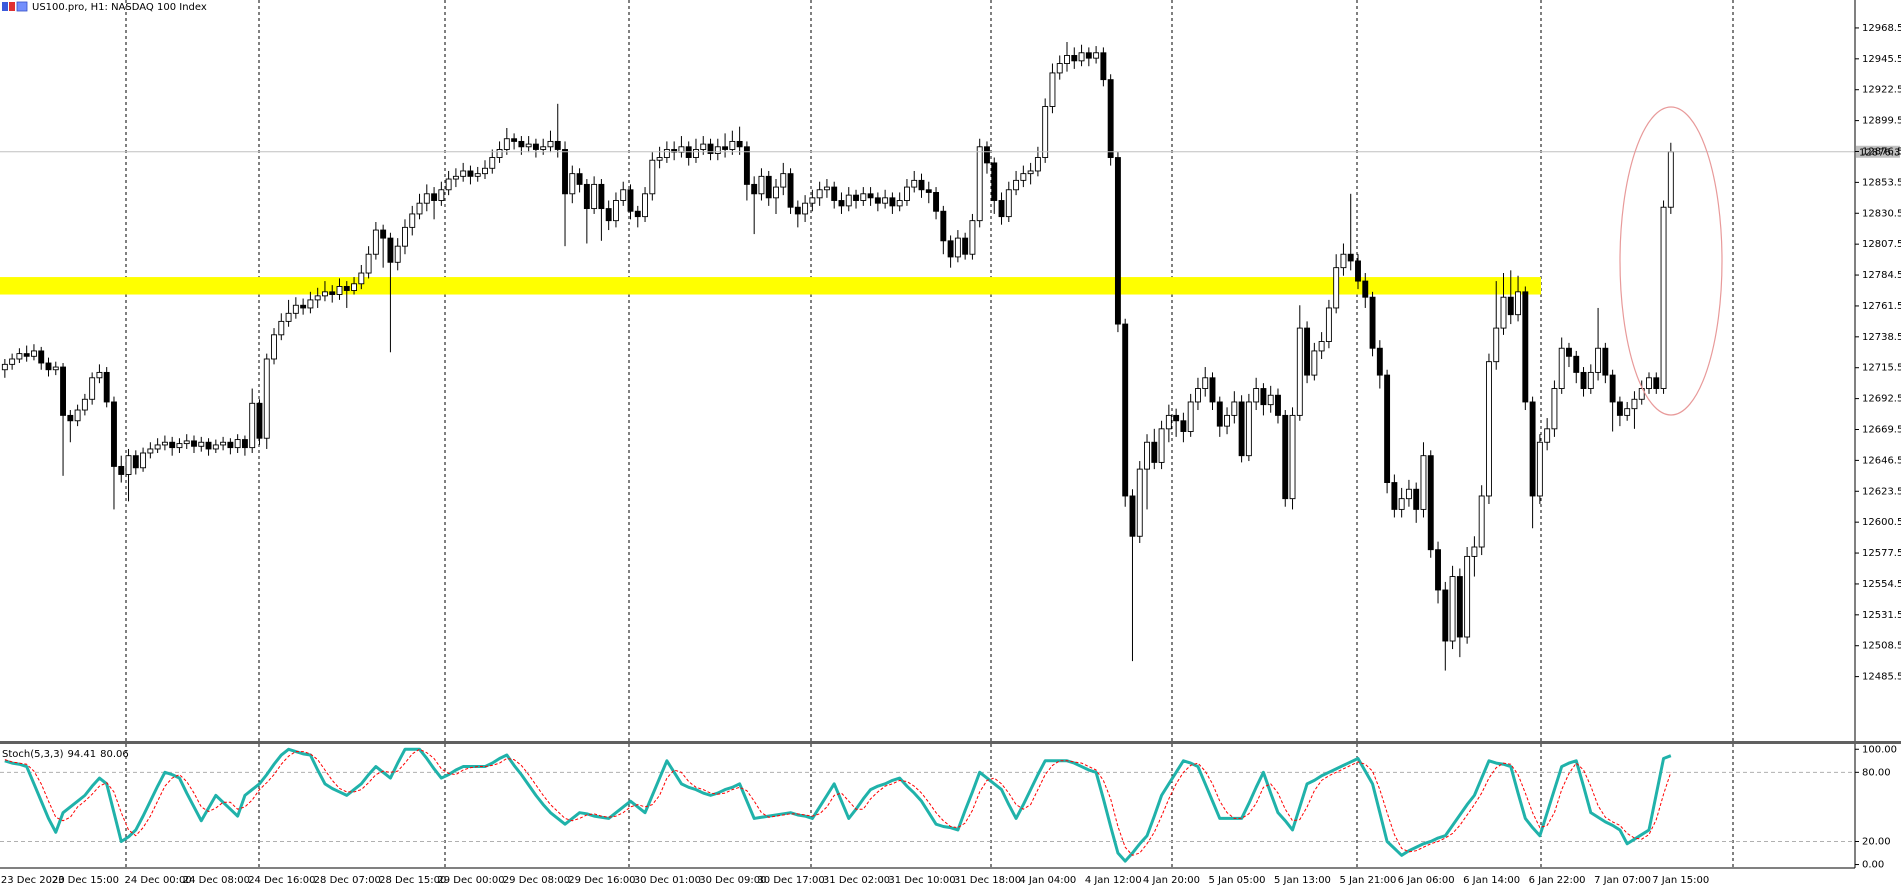  What do you see at coordinates (667, 880) in the screenshot?
I see `x-tick-label: 30 Dec 01:00` at bounding box center [667, 880].